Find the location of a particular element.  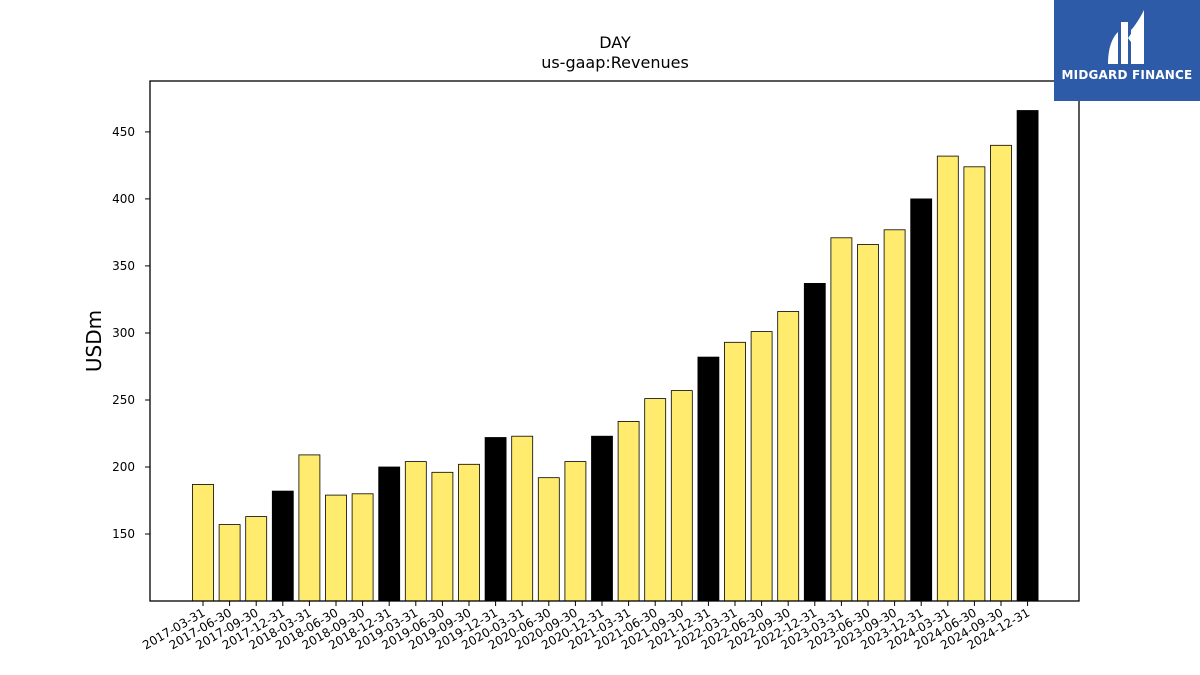

y-axis-label: USDm is located at coordinates (94, 341).